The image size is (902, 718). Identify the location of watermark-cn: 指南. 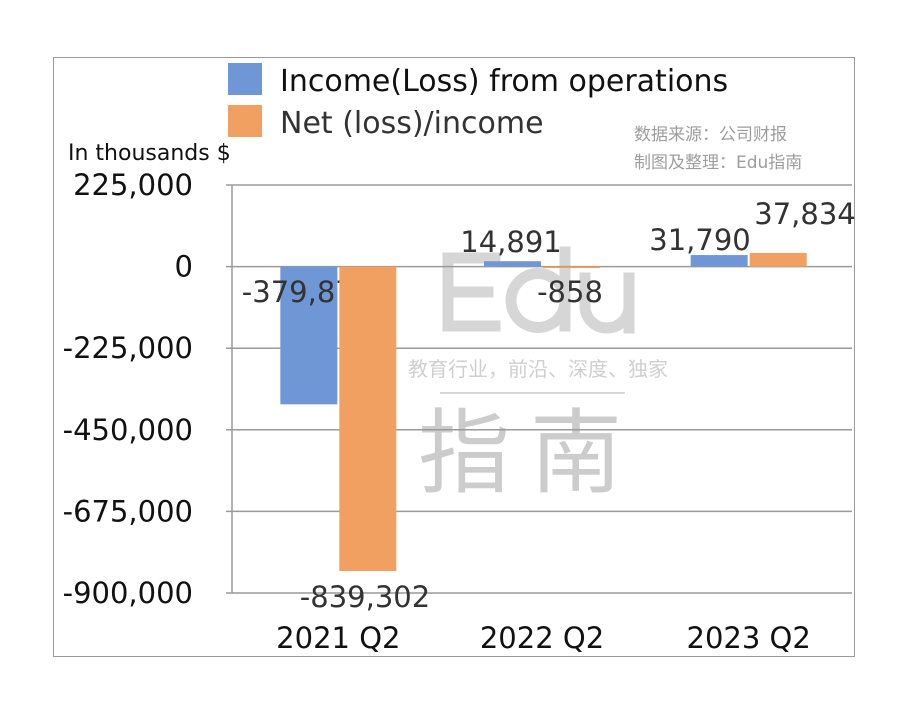
(530, 453).